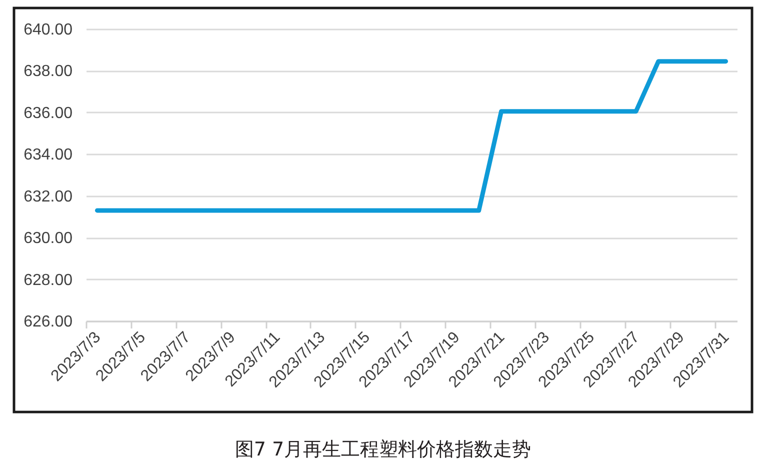 The width and height of the screenshot is (766, 462). I want to click on y-tick-label: 626.00, so click(48, 322).